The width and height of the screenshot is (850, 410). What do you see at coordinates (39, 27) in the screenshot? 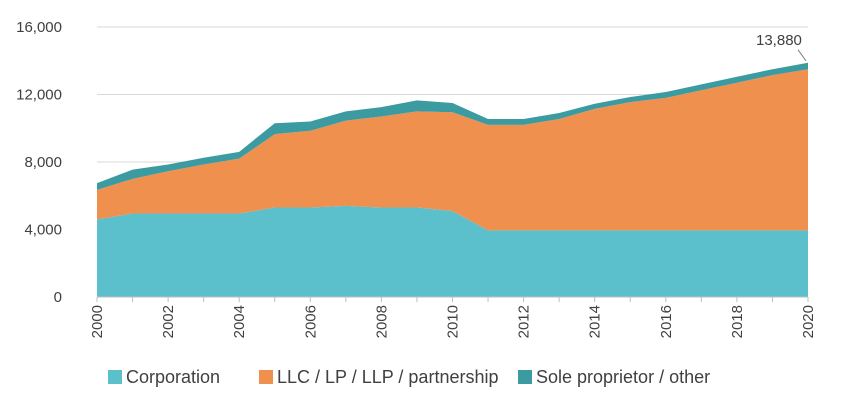
I see `y-tick-label: 16,000` at bounding box center [39, 27].